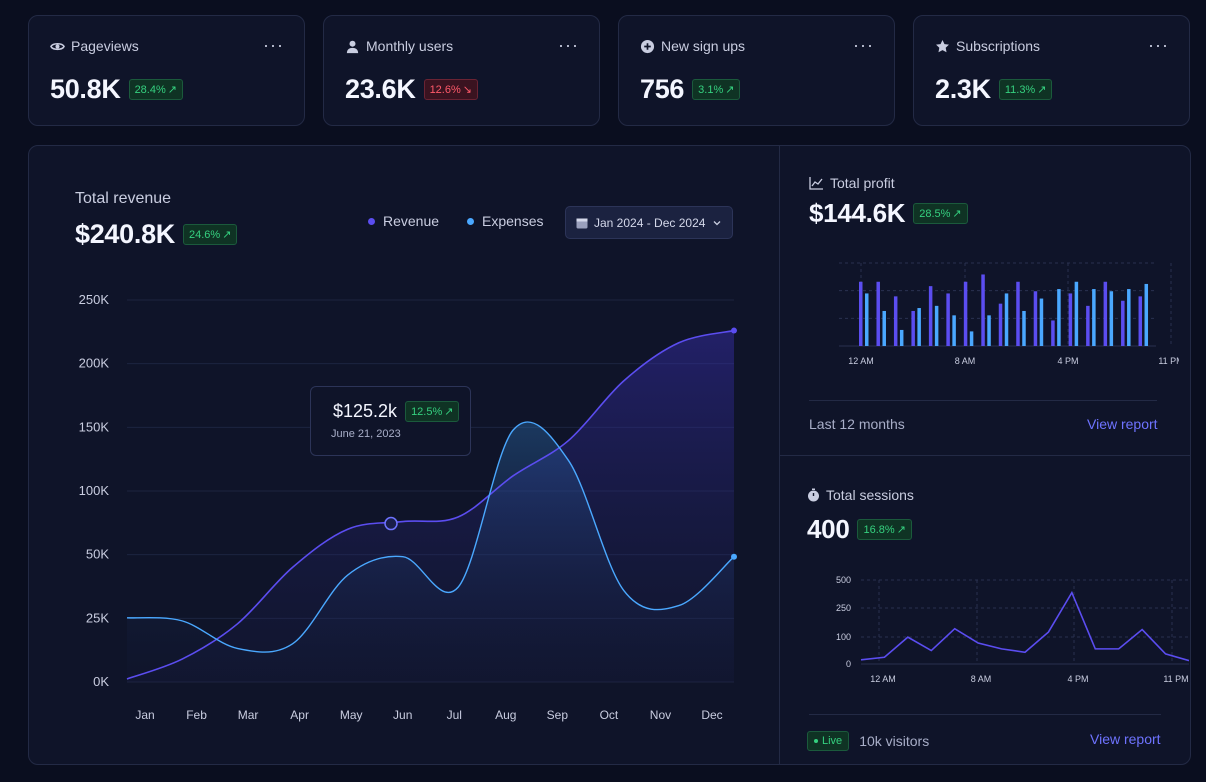  What do you see at coordinates (351, 715) in the screenshot?
I see `x-tick-label: May` at bounding box center [351, 715].